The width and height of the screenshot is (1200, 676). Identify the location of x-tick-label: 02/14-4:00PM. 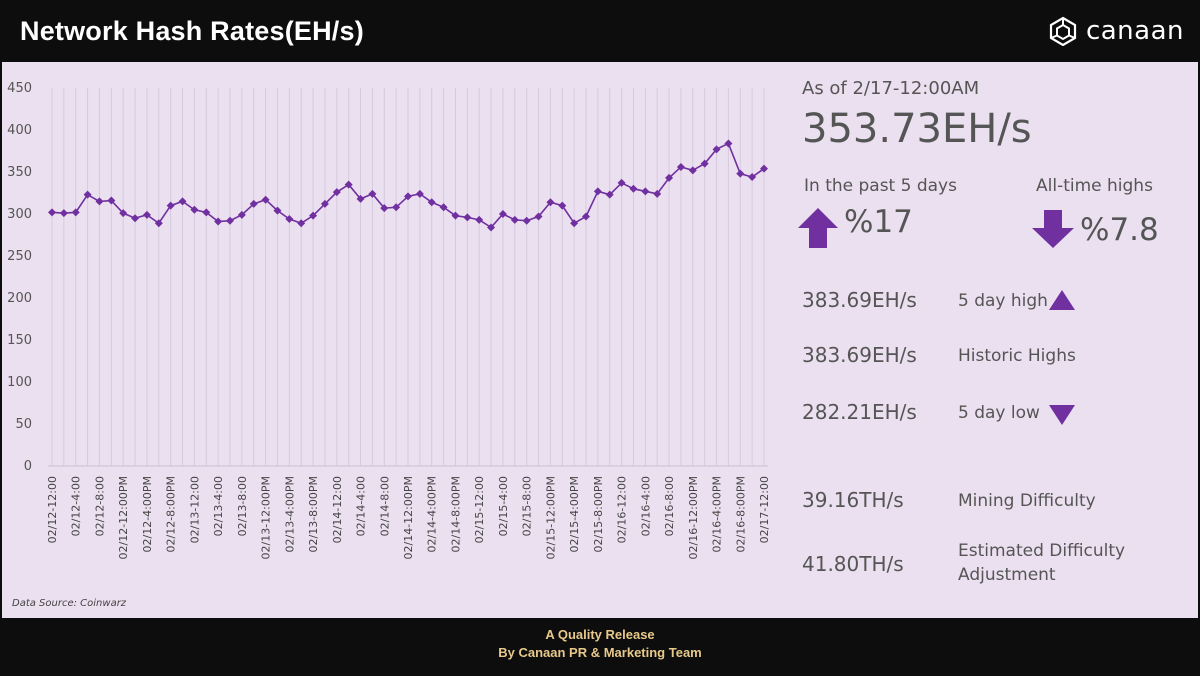
(432, 514).